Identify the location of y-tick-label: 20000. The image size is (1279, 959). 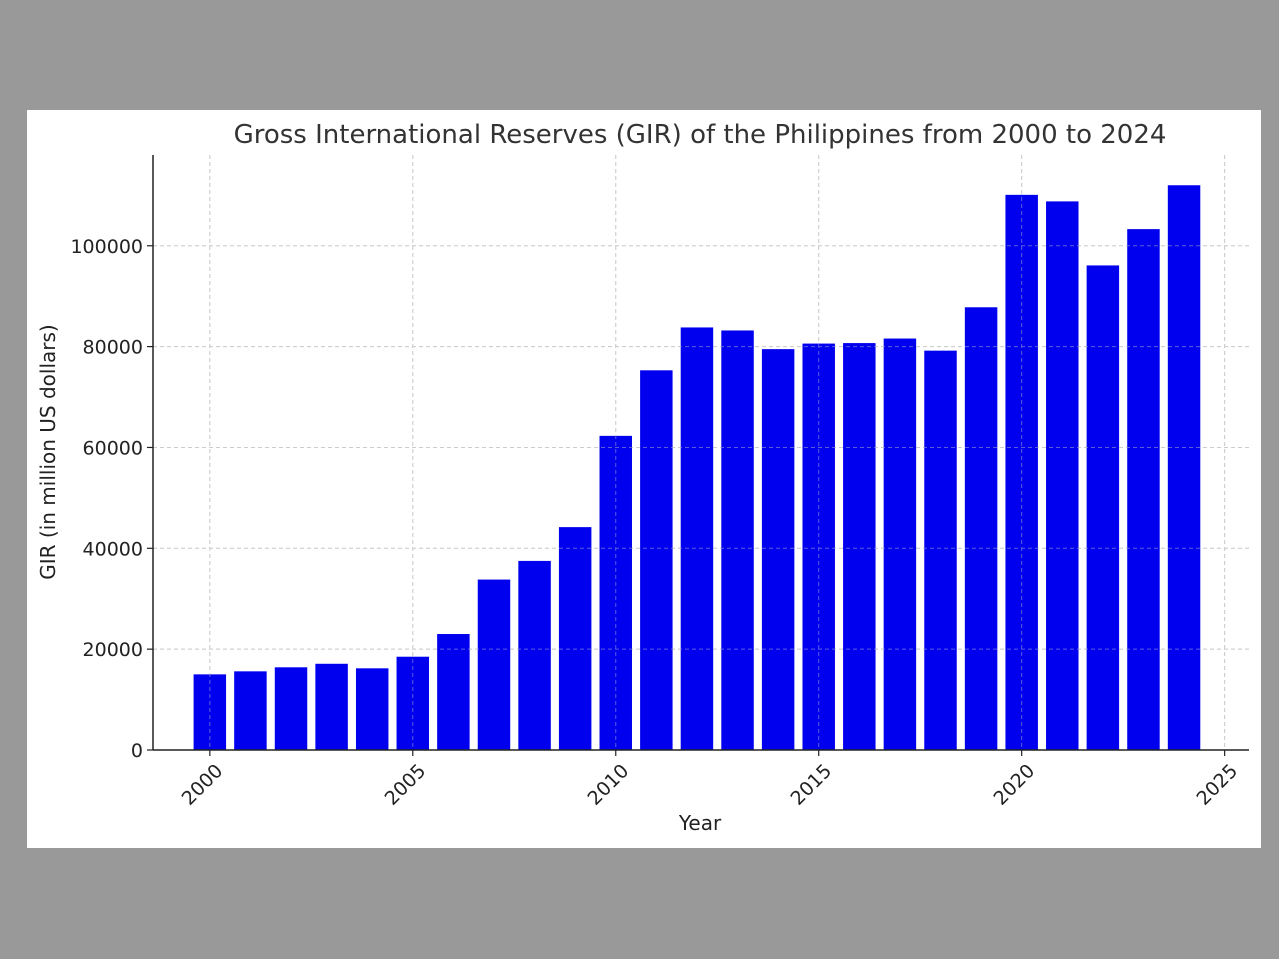
(113, 650).